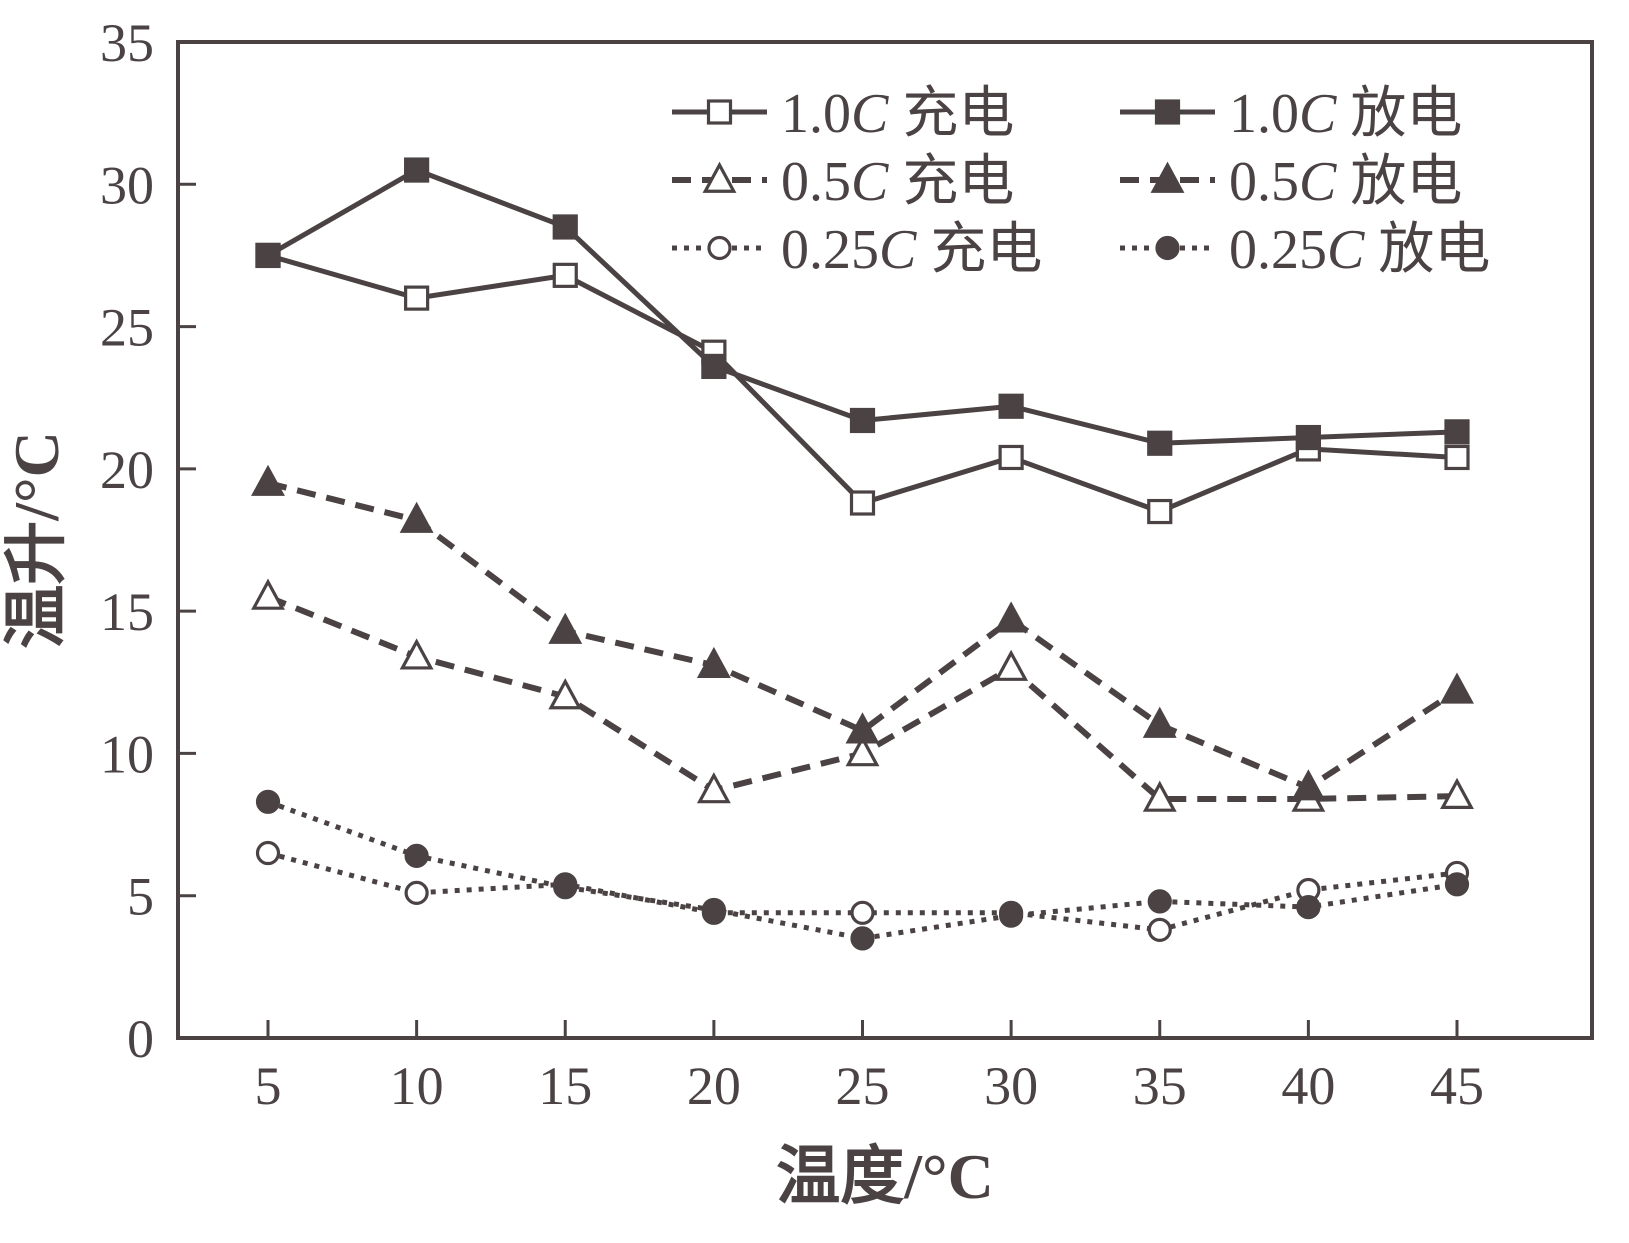  What do you see at coordinates (885, 1176) in the screenshot?
I see `x-axis-label: 温度/°C` at bounding box center [885, 1176].